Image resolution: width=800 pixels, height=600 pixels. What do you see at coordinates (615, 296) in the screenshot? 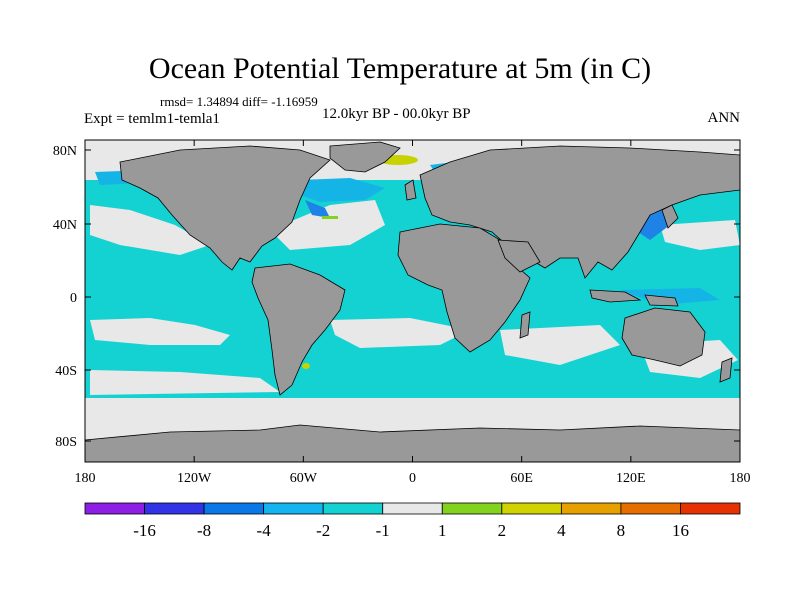
I see `indonesia` at bounding box center [615, 296].